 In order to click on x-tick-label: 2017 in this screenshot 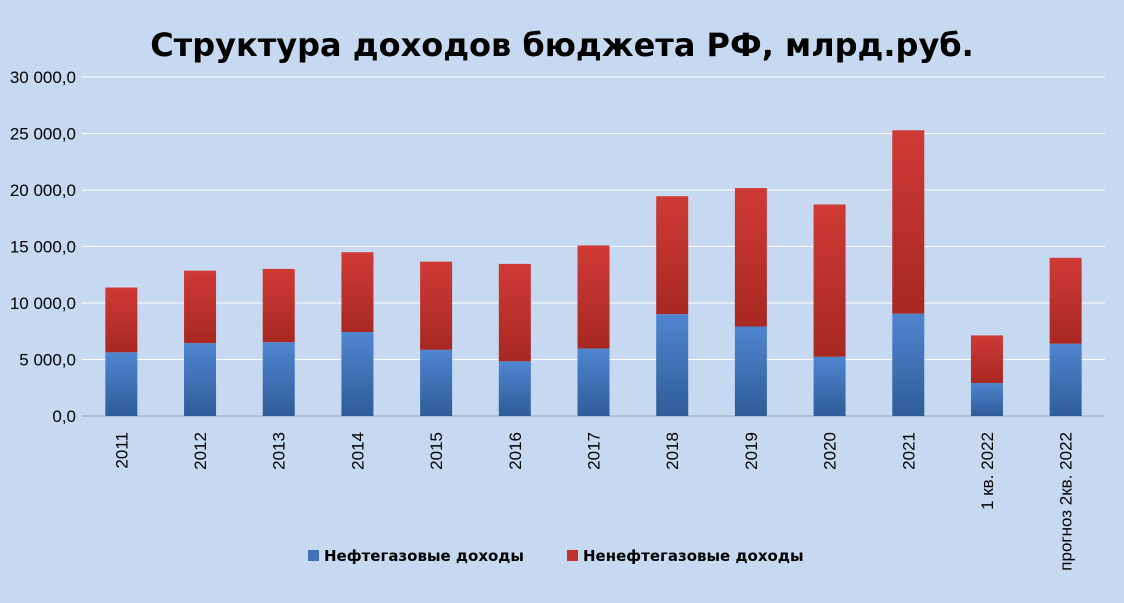, I will do `click(594, 451)`.